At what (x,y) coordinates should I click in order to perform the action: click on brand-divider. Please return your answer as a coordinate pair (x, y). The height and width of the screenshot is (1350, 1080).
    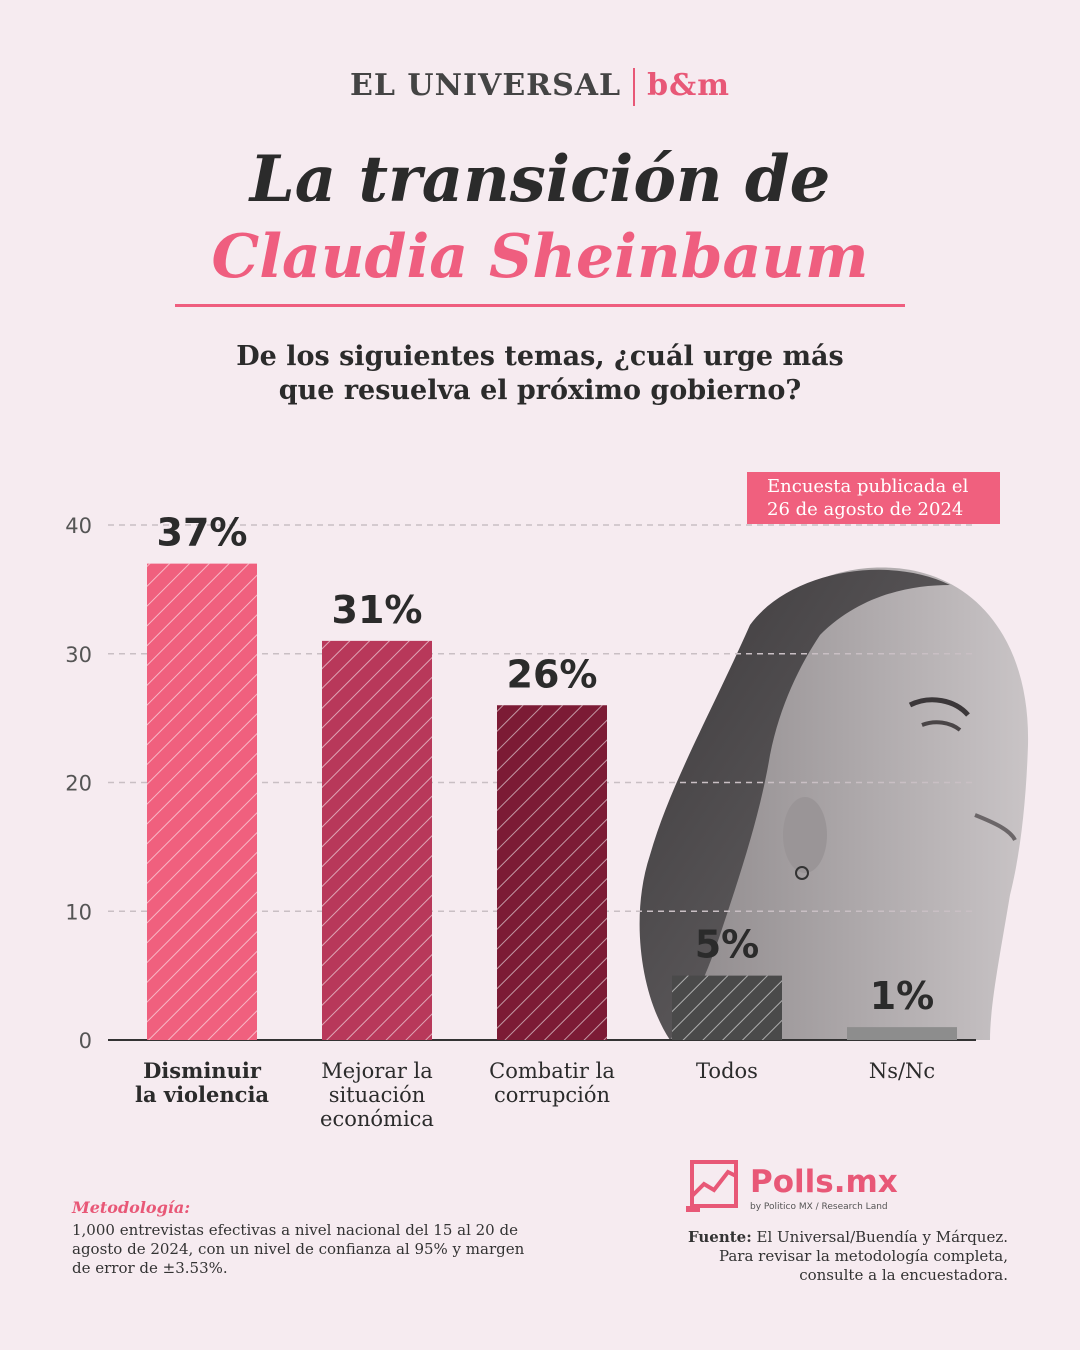
    Looking at the image, I should click on (634, 87).